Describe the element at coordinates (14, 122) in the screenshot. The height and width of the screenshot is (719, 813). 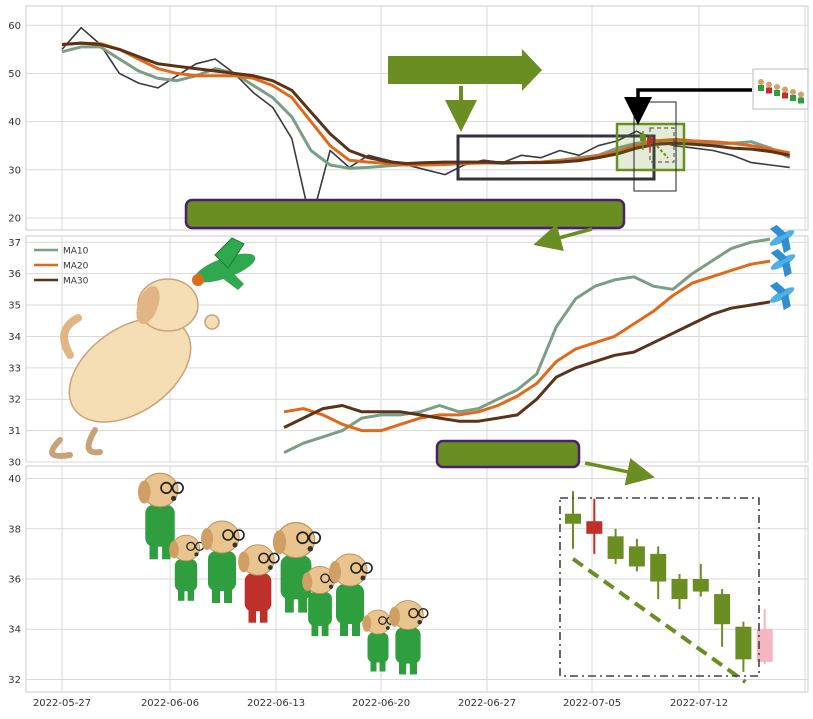
I see `y-tick-label: 40` at that location.